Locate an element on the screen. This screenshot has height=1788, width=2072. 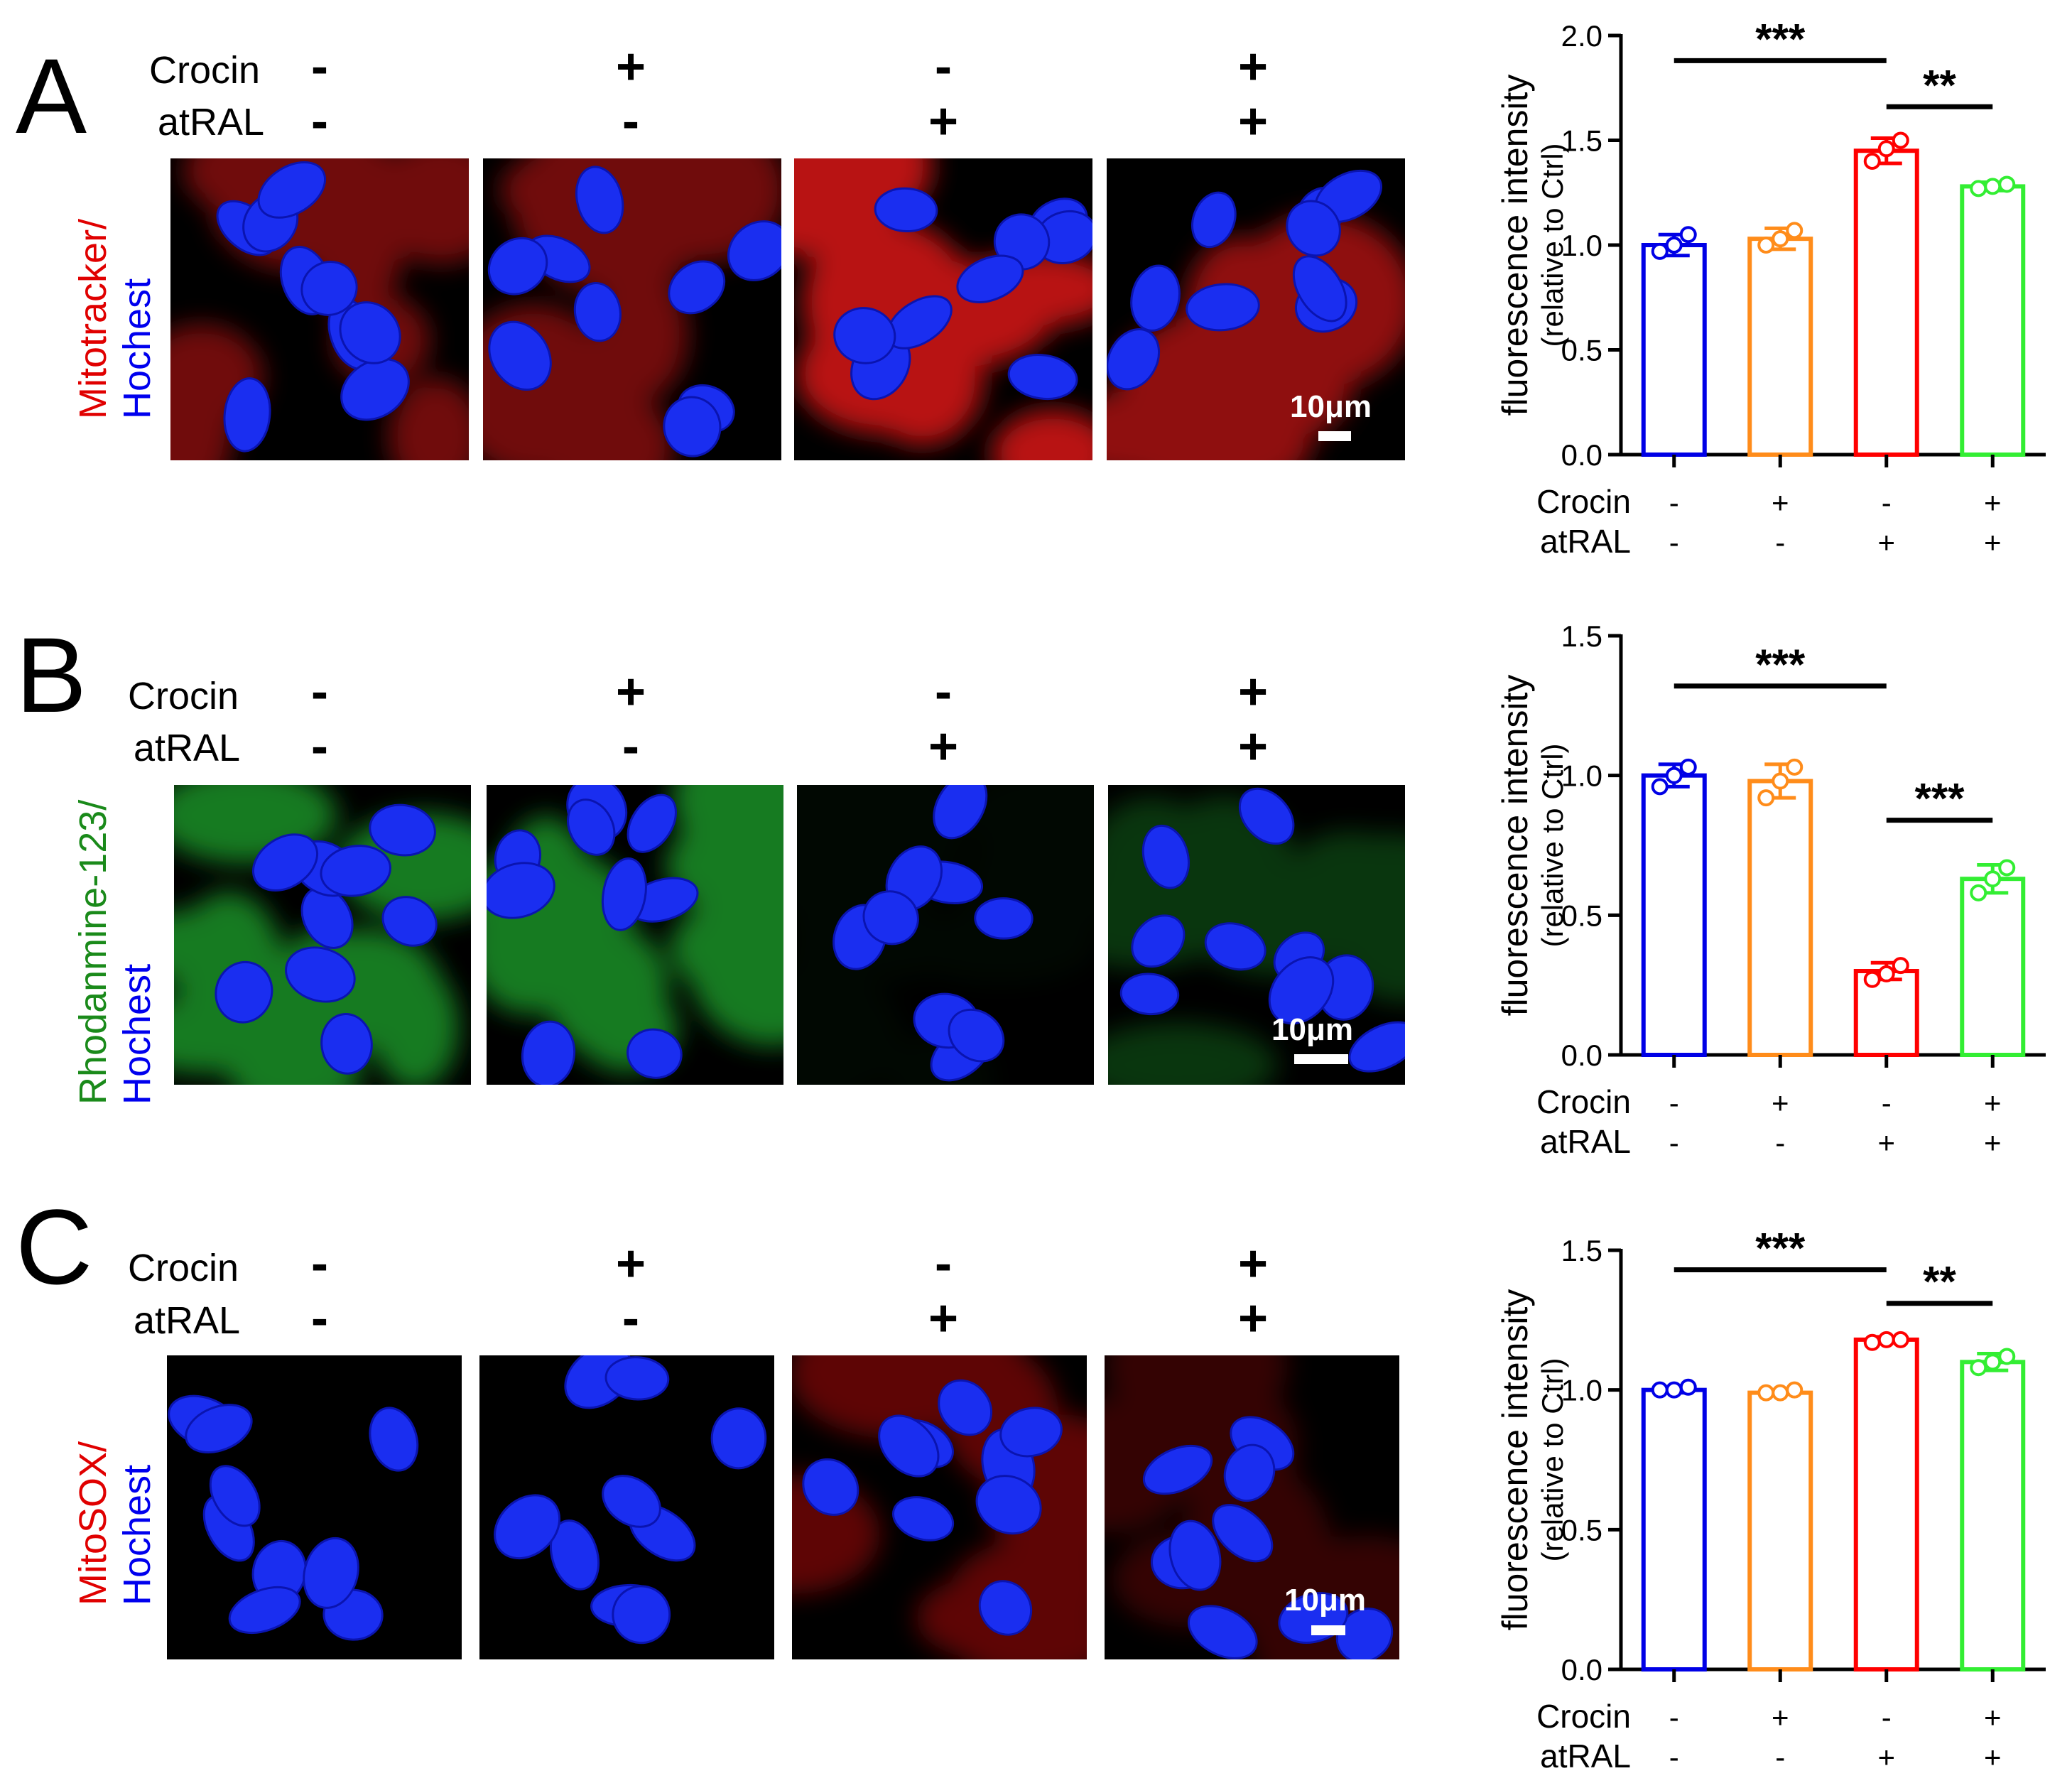
scale-label-a: 10μm is located at coordinates (1331, 406).